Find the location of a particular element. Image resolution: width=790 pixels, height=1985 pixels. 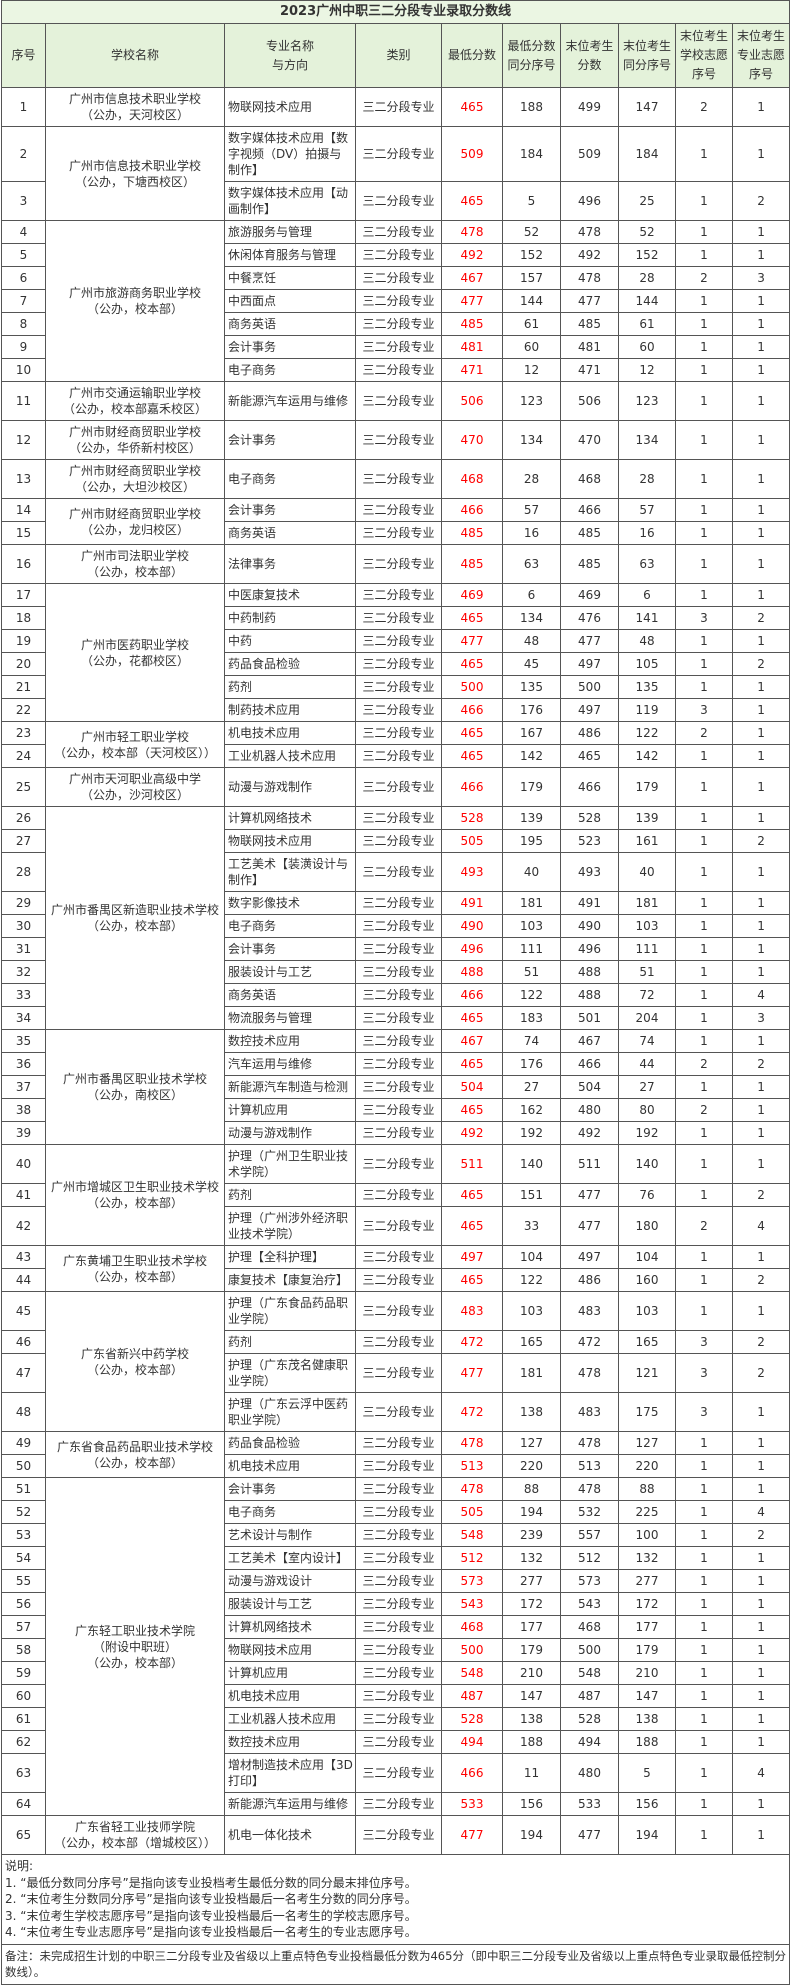

min-score: 504 is located at coordinates (472, 1087).